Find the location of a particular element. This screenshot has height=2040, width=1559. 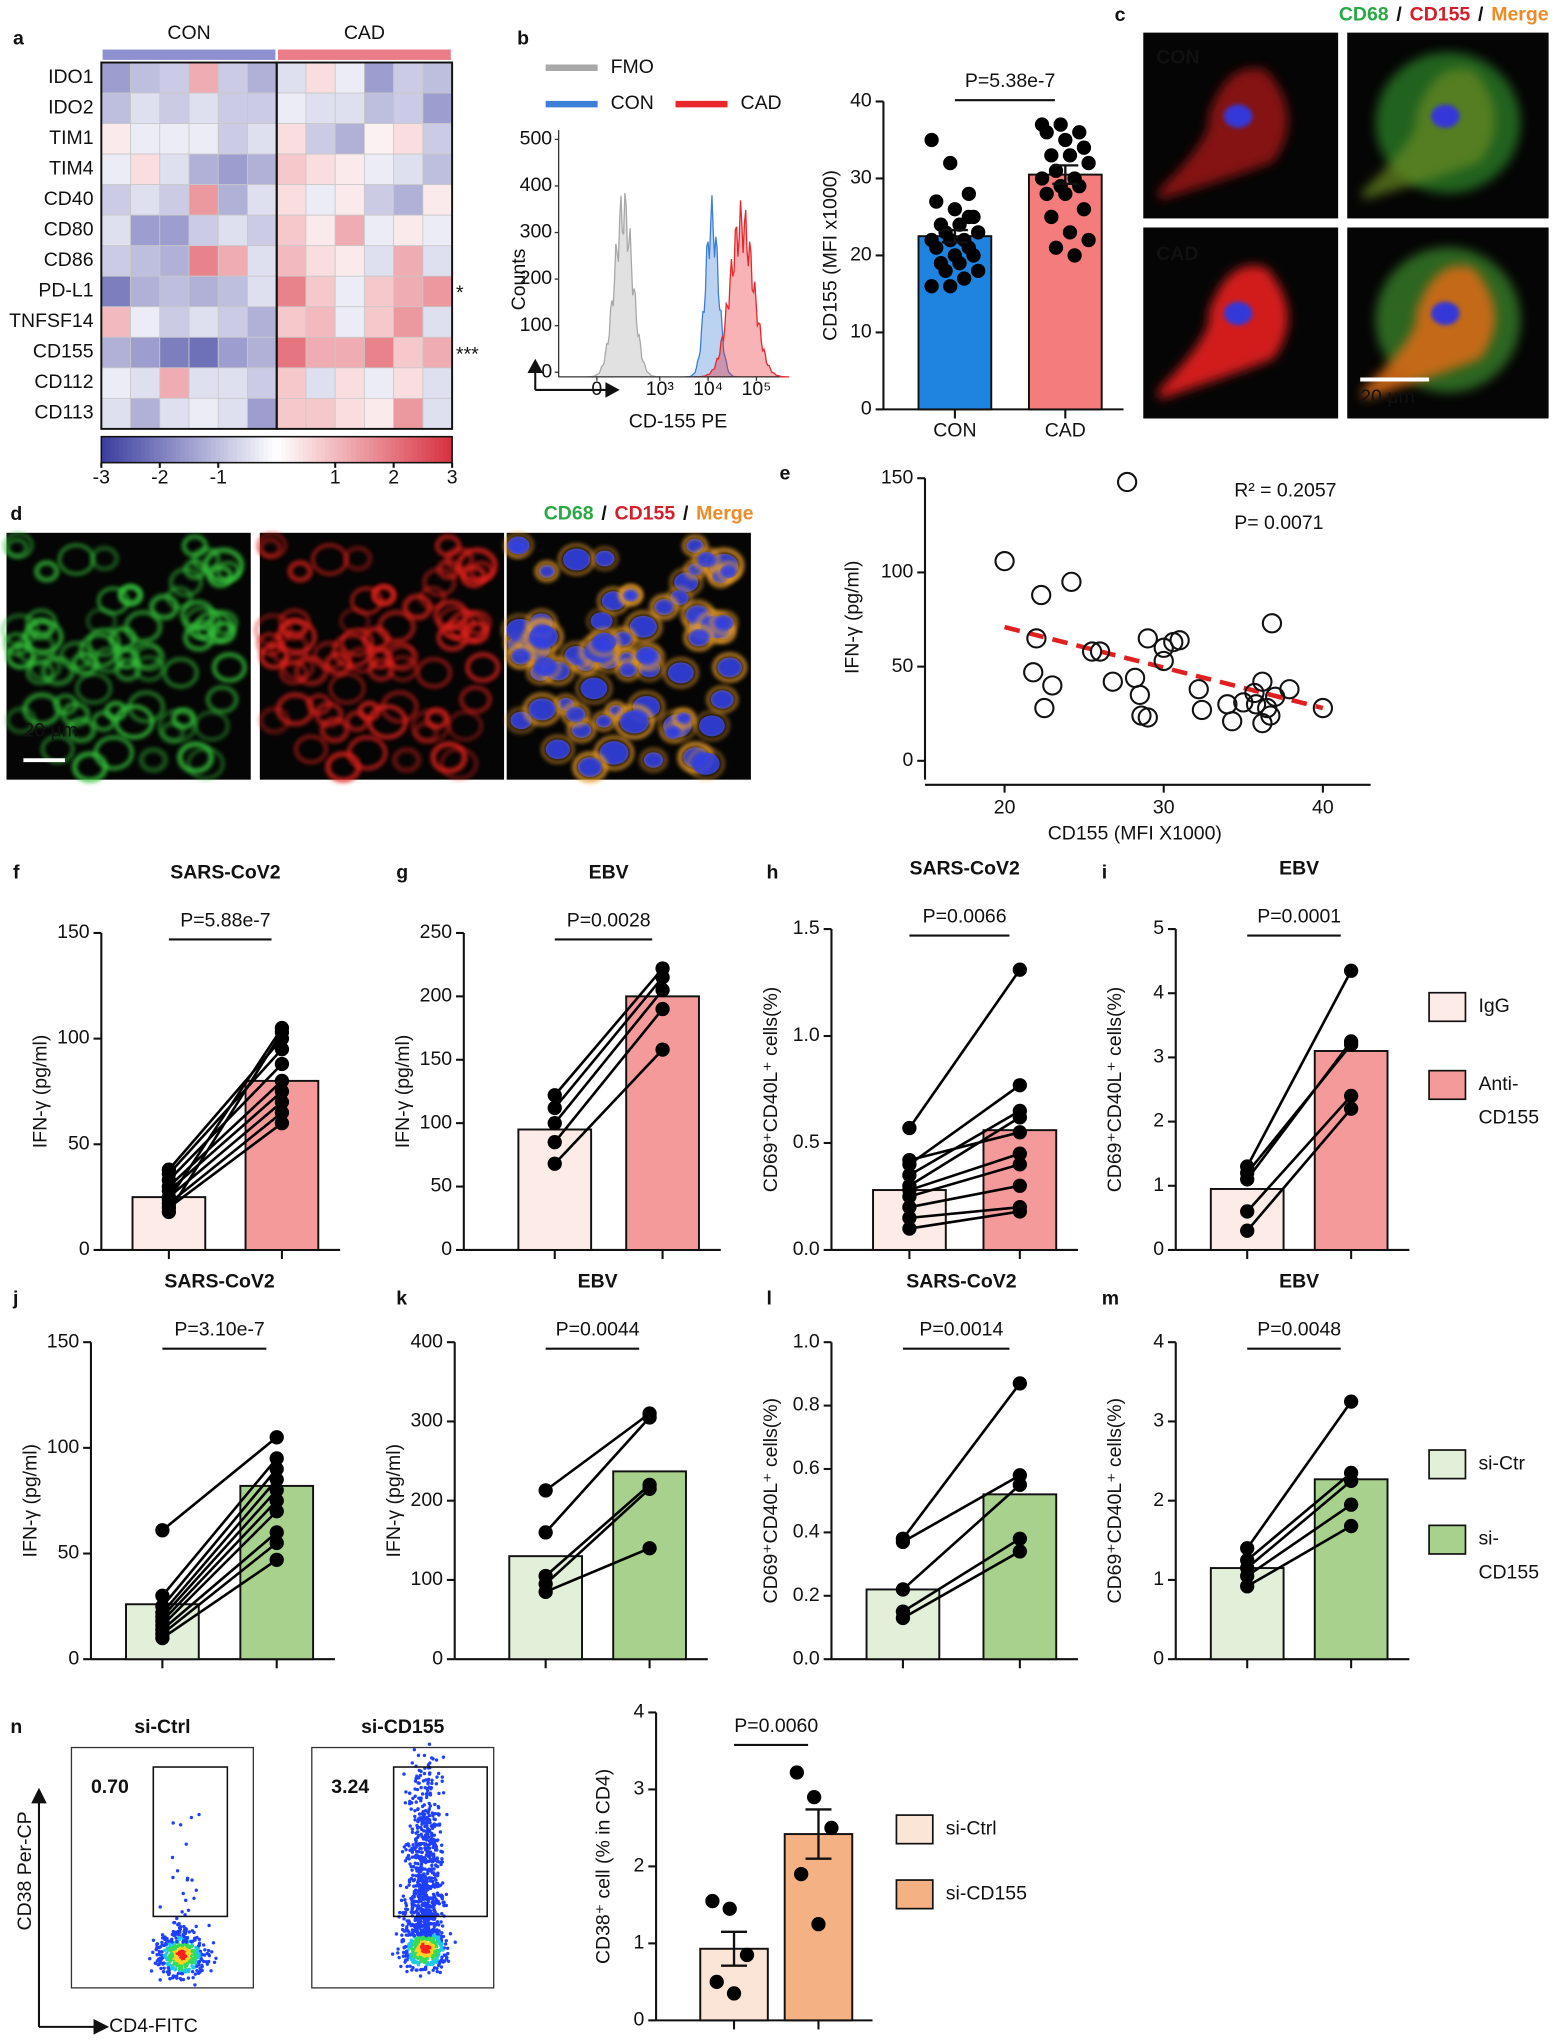

y-tick-label: 0 is located at coordinates (84, 1249).